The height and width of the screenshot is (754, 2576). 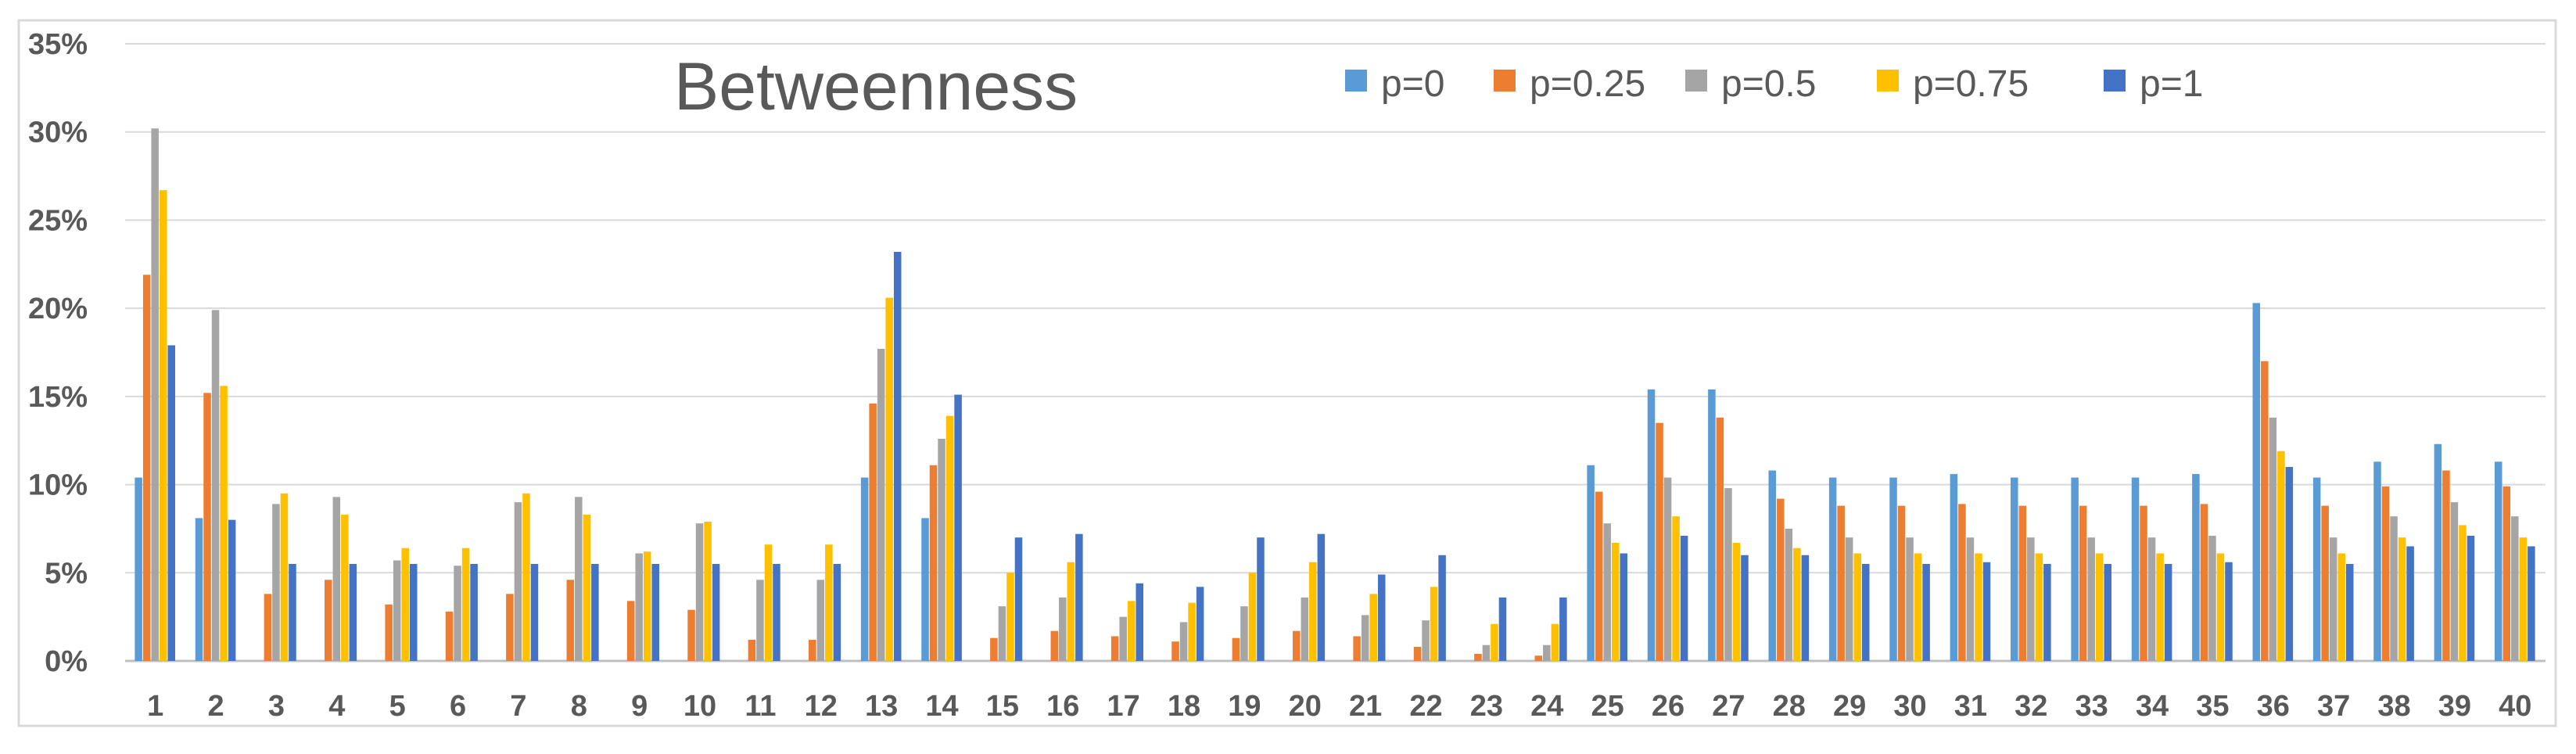 I want to click on legend-swatch, so click(x=1696, y=81).